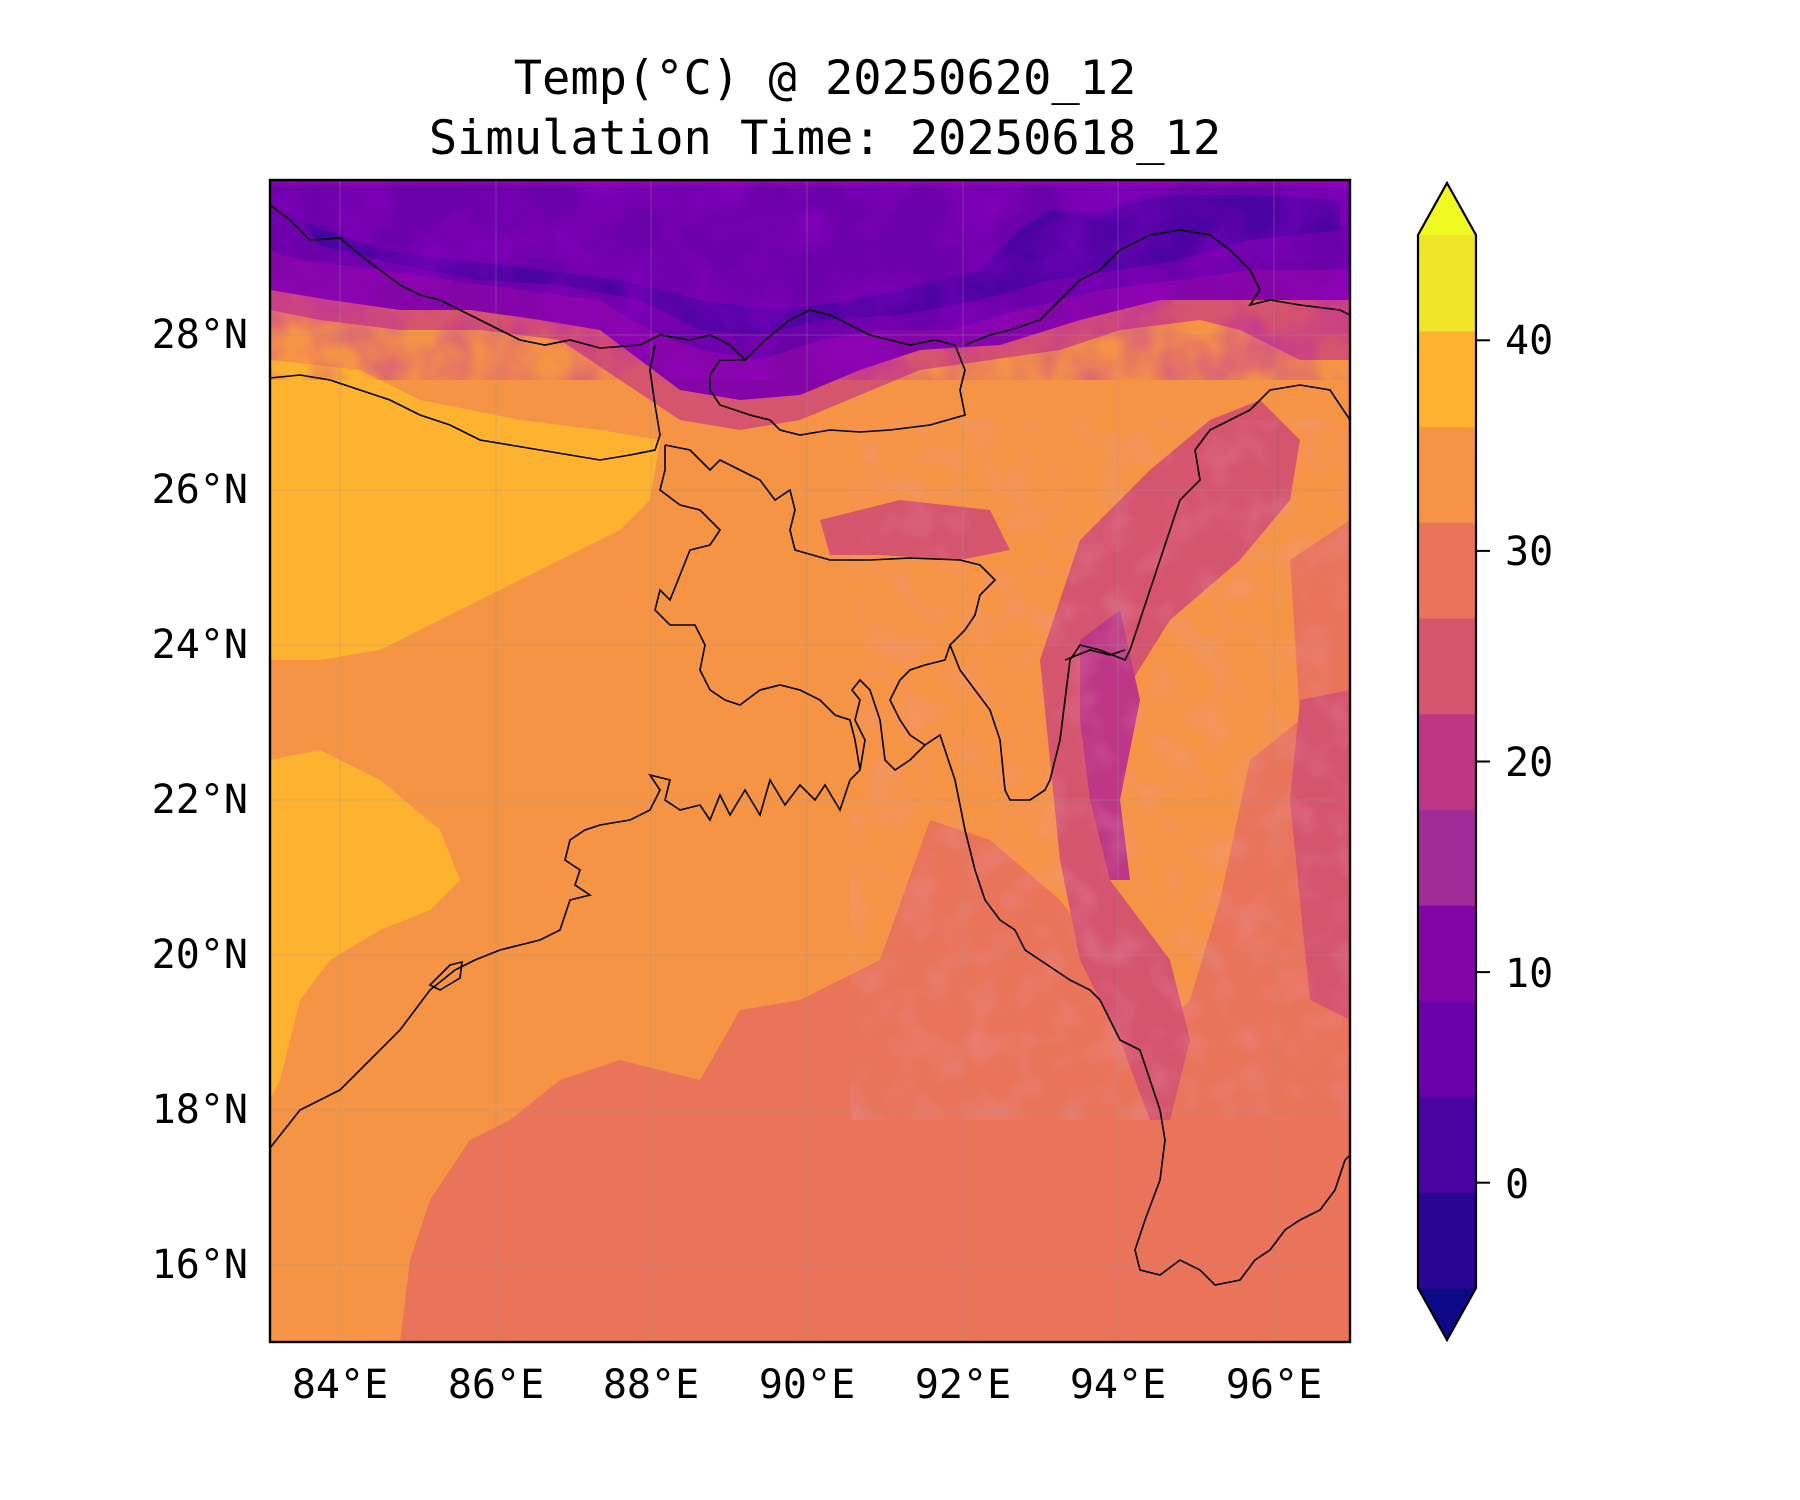  What do you see at coordinates (200, 490) in the screenshot?
I see `lat-label-26: 26°N` at bounding box center [200, 490].